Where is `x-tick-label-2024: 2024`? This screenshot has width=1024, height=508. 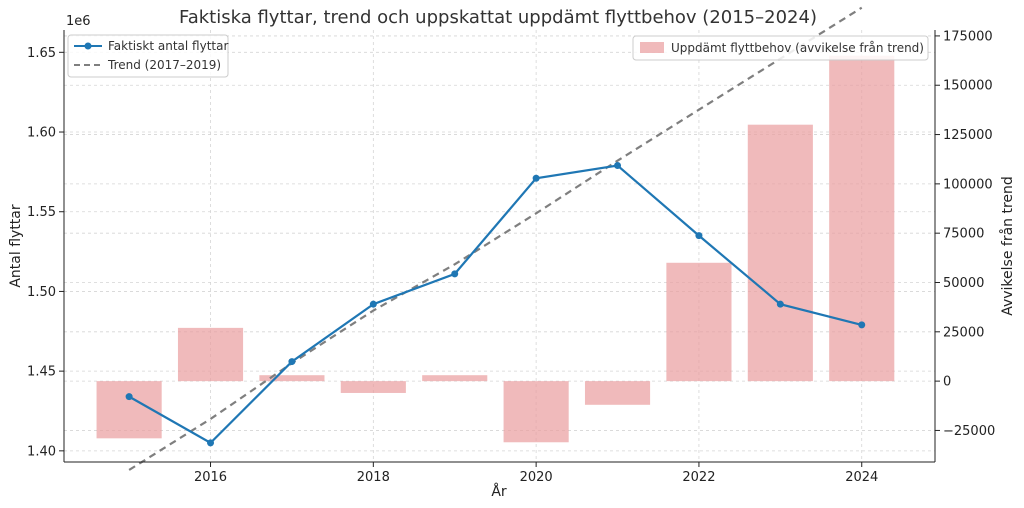 x-tick-label-2024: 2024 is located at coordinates (861, 477).